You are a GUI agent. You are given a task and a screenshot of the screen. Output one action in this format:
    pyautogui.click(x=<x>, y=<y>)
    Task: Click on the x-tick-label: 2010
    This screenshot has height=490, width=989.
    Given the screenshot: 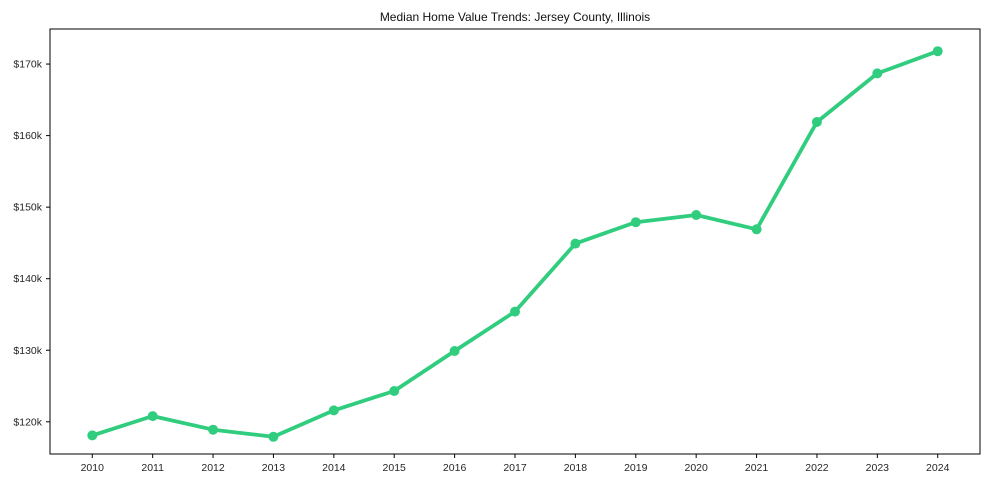 What is the action you would take?
    pyautogui.click(x=93, y=468)
    